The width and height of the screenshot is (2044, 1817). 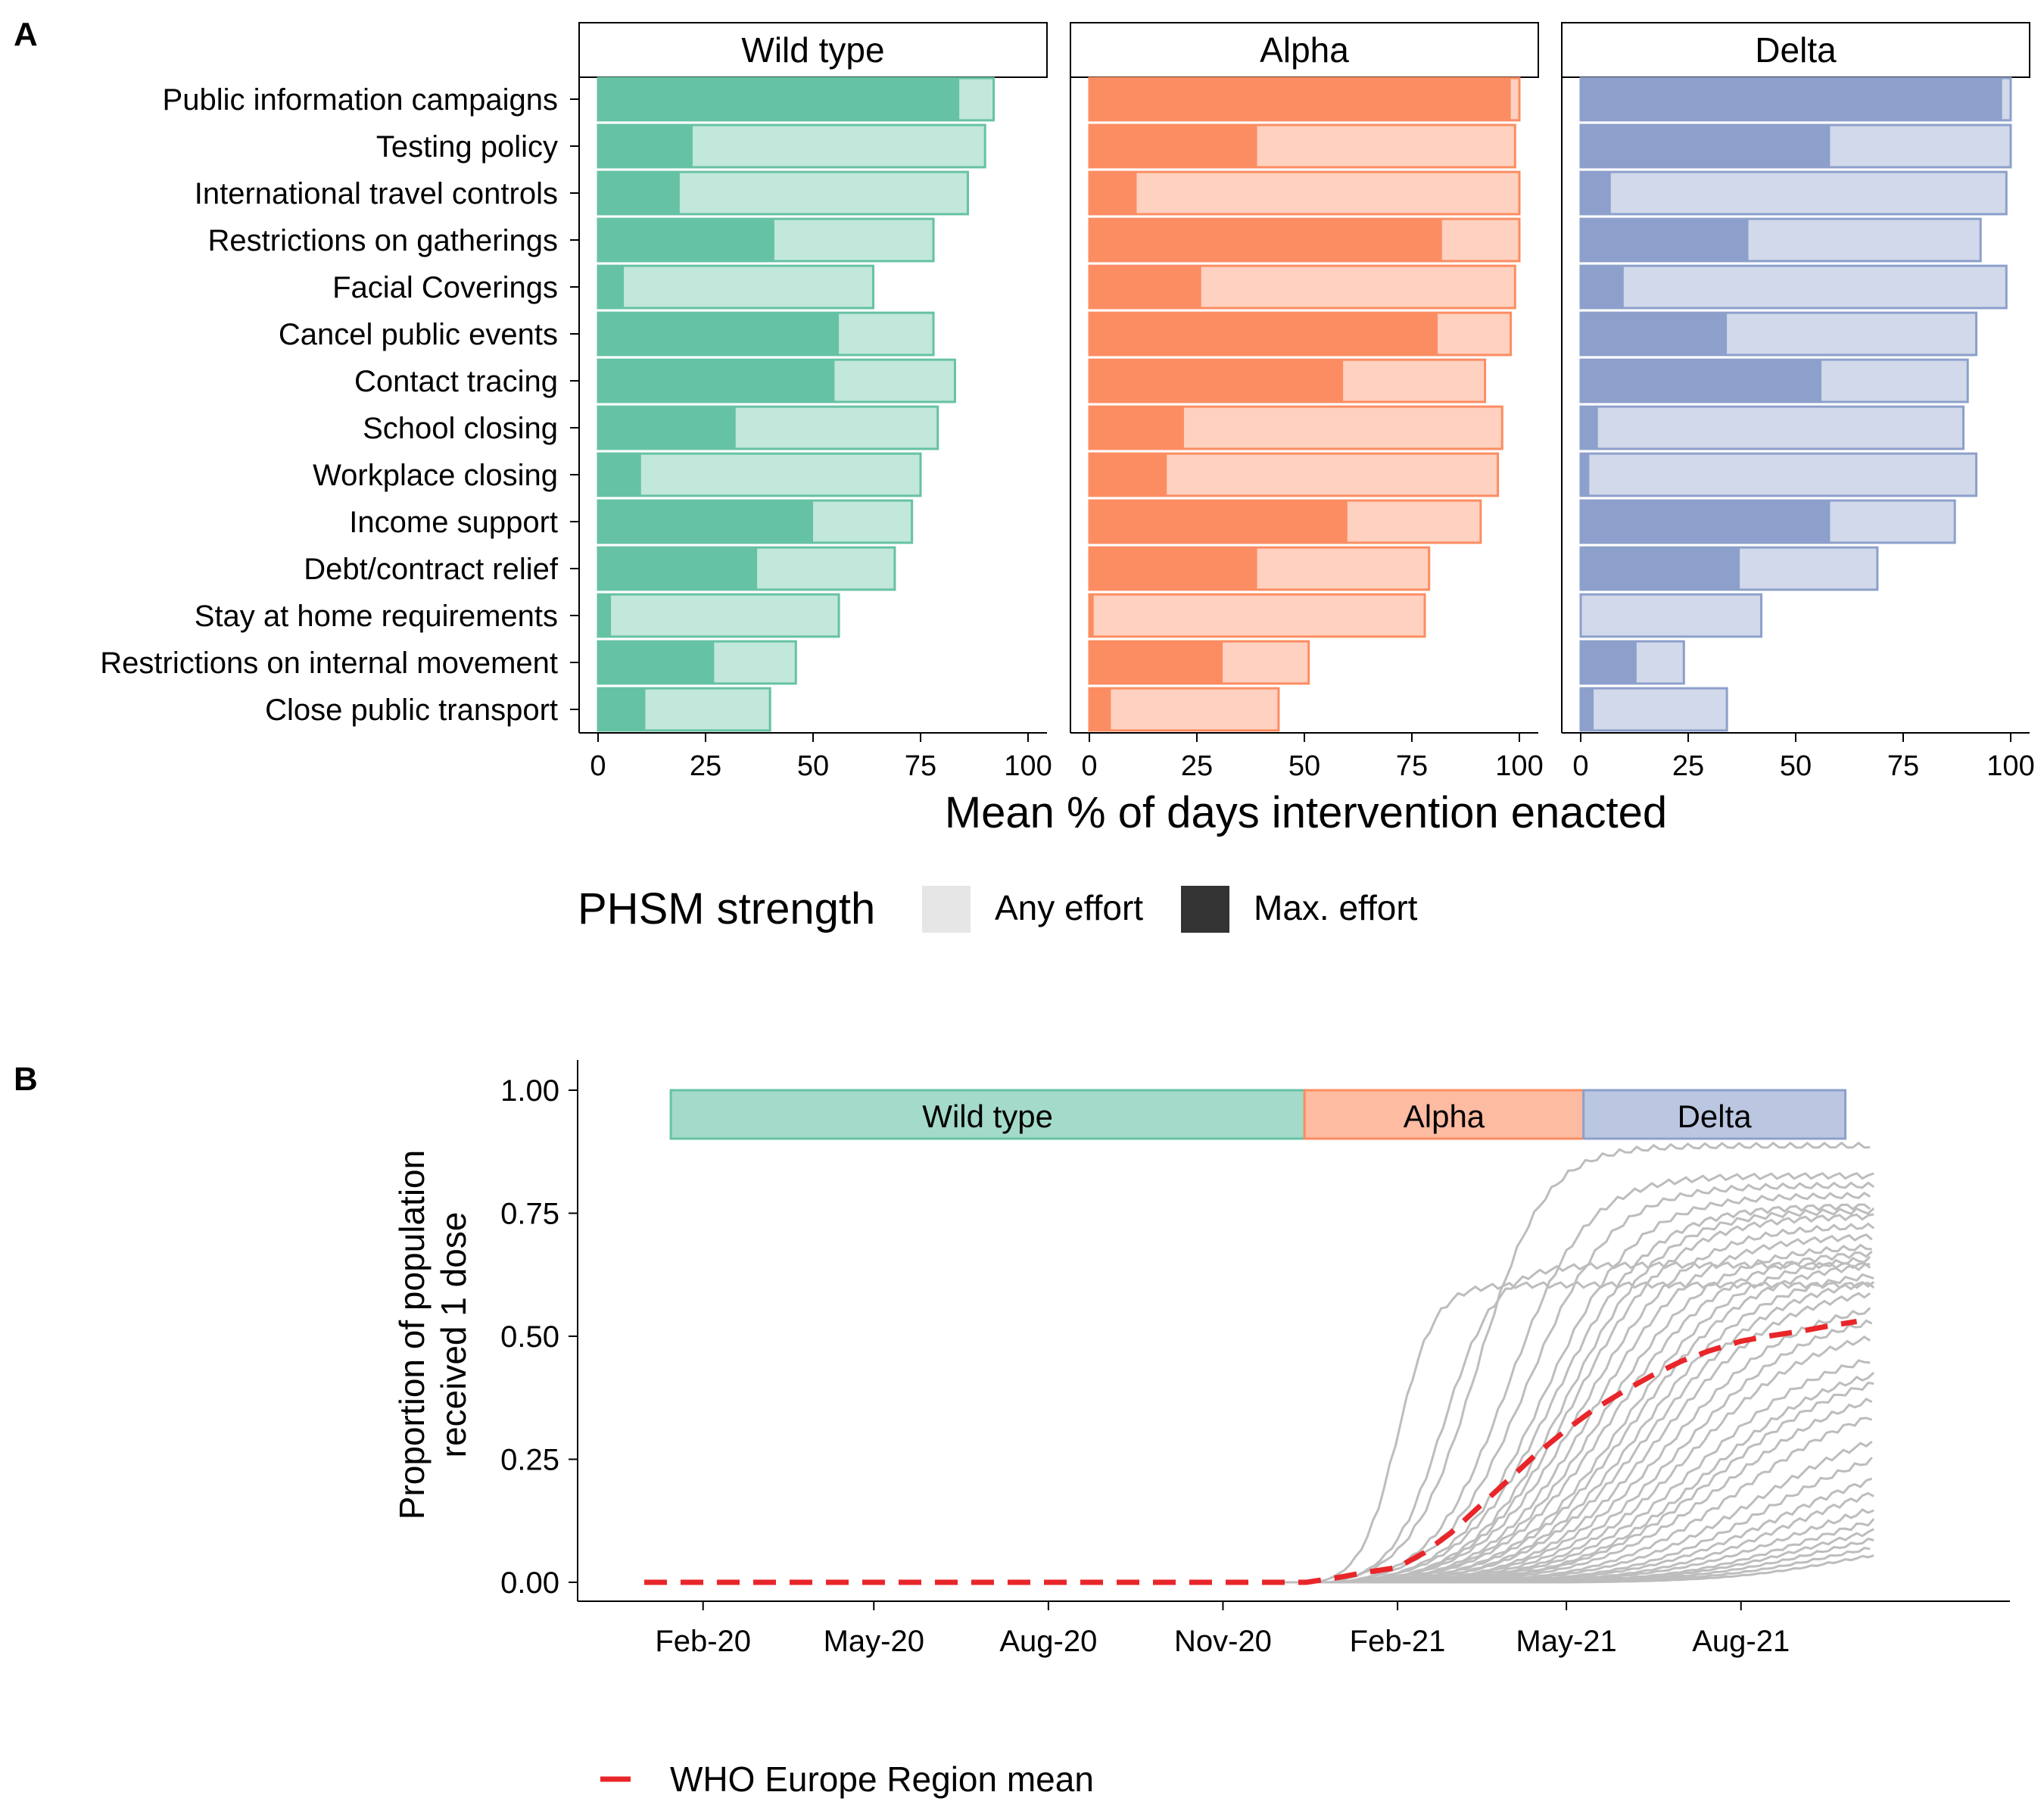 I want to click on bar-max-wild-type-debt-contract-relief, so click(x=678, y=568).